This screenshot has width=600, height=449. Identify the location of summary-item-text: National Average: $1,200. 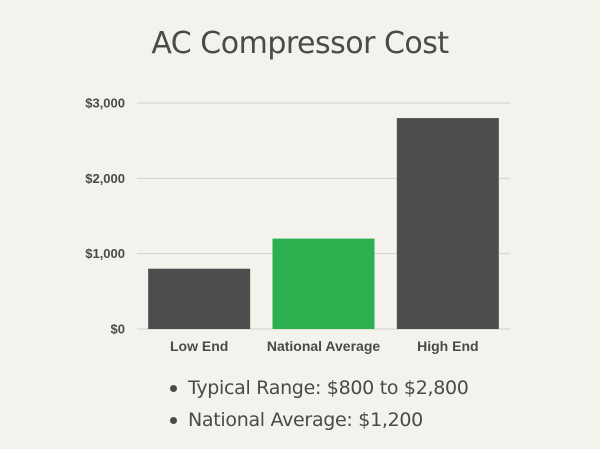
(305, 420).